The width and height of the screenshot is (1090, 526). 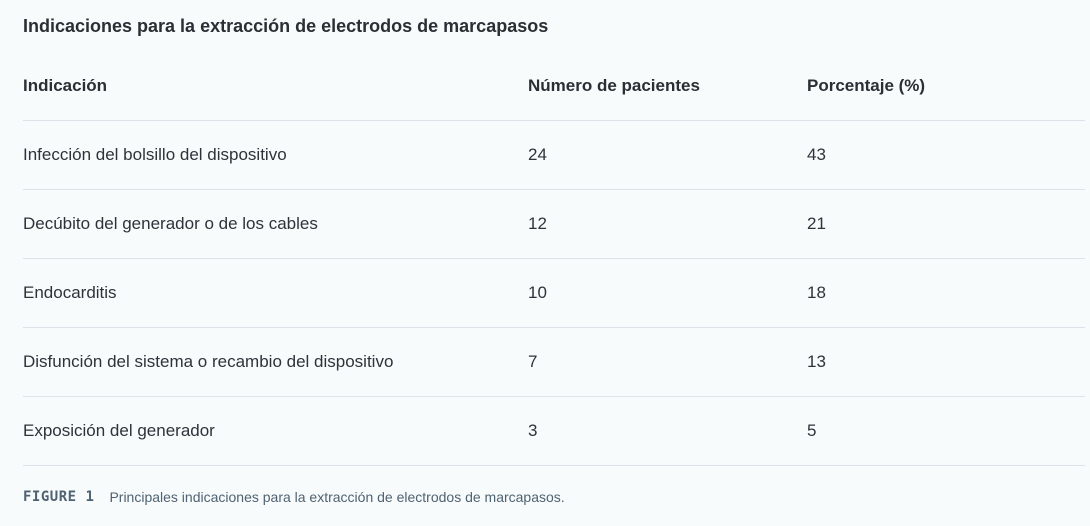 What do you see at coordinates (537, 292) in the screenshot?
I see `cell-pacientes: 10` at bounding box center [537, 292].